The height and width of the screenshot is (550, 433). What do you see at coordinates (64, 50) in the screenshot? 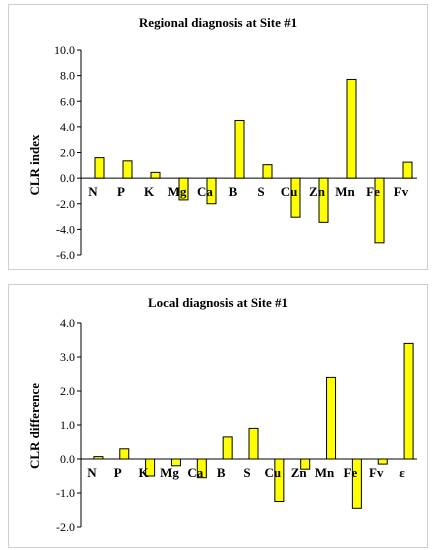
I see `y-tick-label: 10.0` at bounding box center [64, 50].